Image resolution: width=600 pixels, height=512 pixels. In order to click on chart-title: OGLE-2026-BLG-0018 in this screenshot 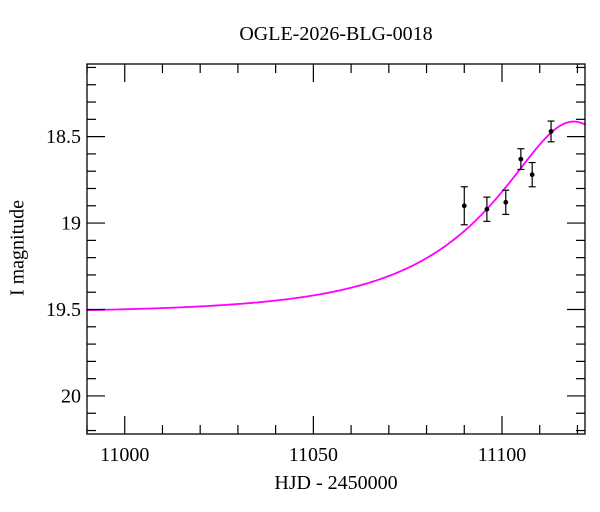, I will do `click(336, 34)`.